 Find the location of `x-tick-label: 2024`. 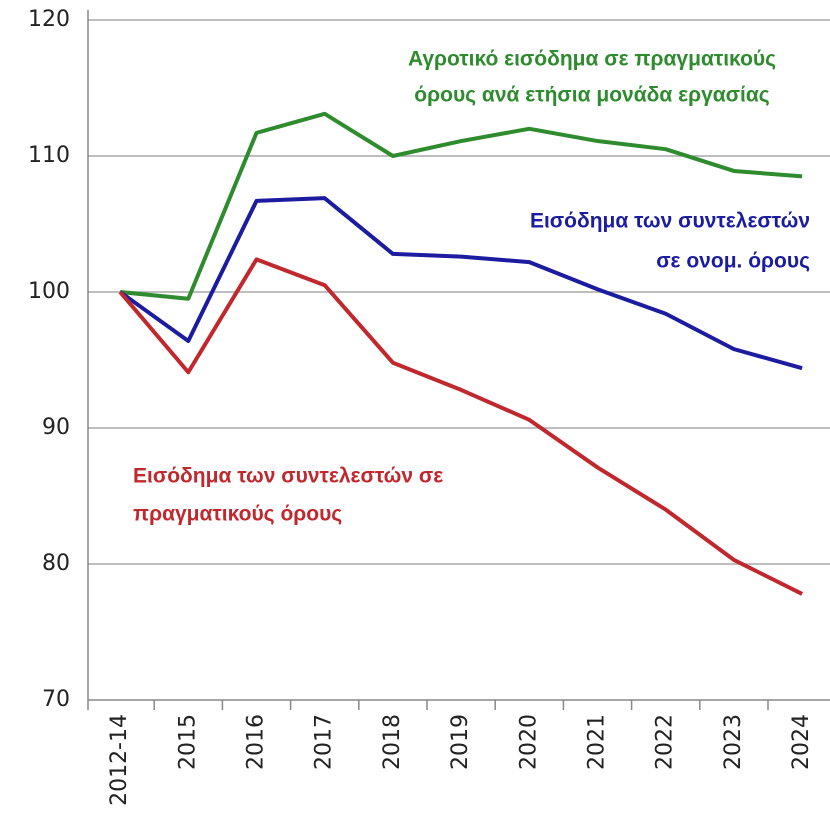

x-tick-label: 2024 is located at coordinates (801, 742).